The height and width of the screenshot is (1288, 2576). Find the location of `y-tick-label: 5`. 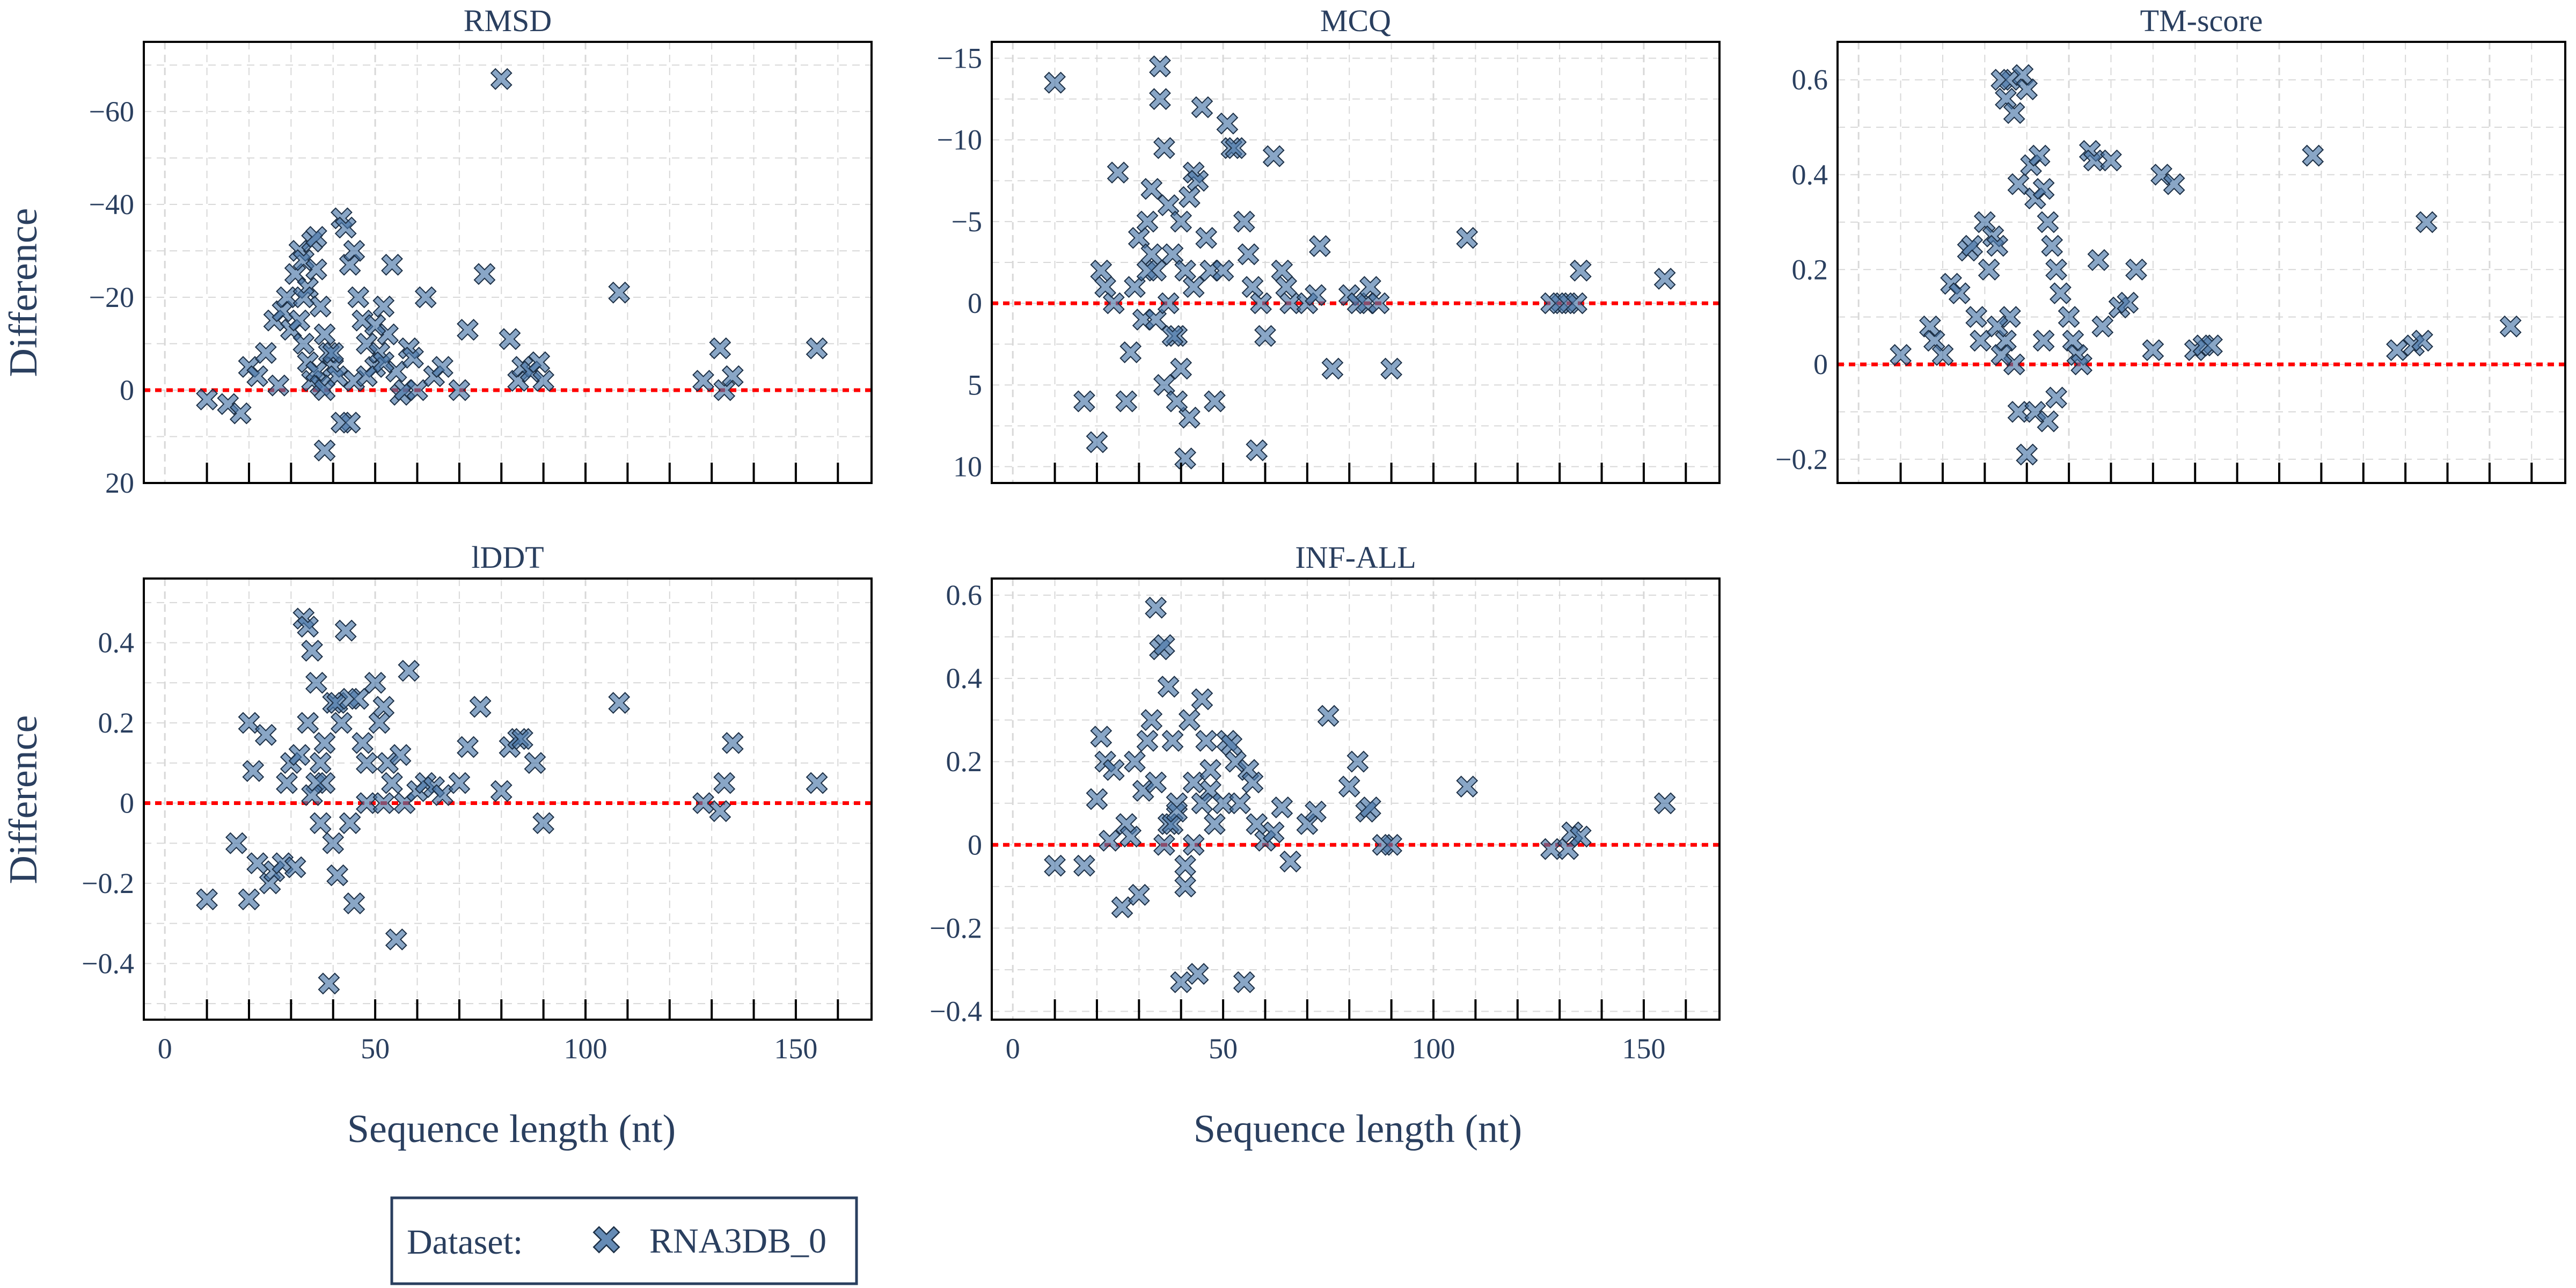

y-tick-label: 5 is located at coordinates (975, 385).